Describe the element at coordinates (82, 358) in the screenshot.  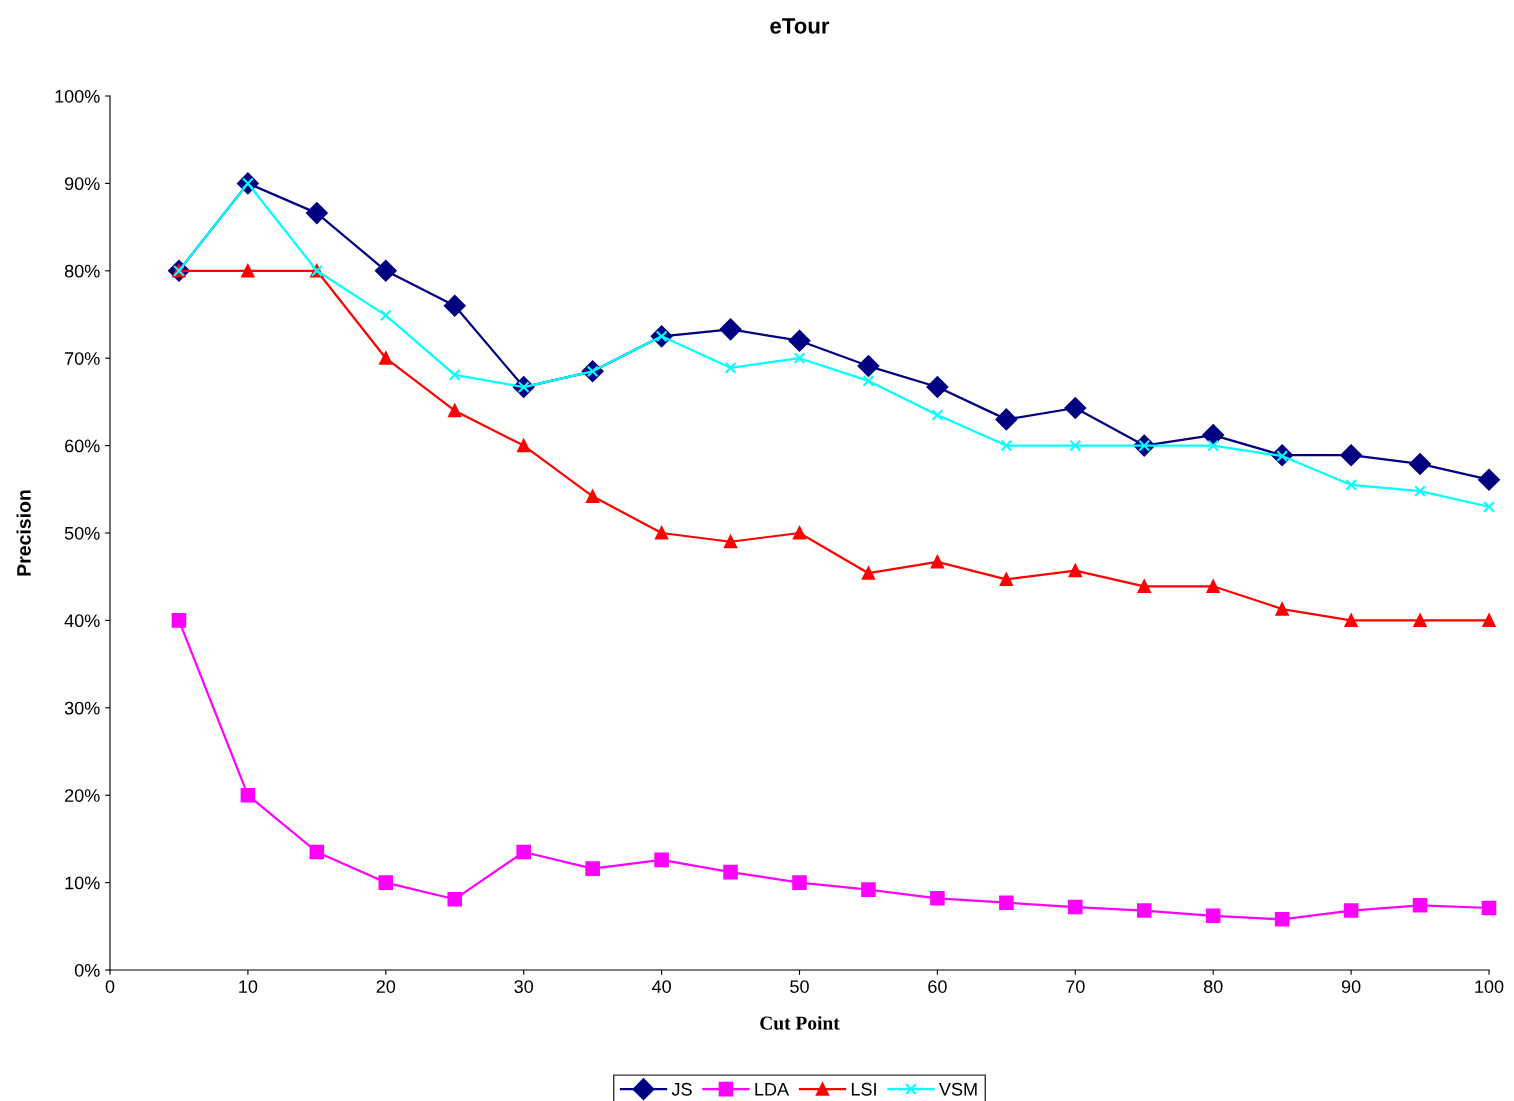
I see `y-tick-label: 70%` at that location.